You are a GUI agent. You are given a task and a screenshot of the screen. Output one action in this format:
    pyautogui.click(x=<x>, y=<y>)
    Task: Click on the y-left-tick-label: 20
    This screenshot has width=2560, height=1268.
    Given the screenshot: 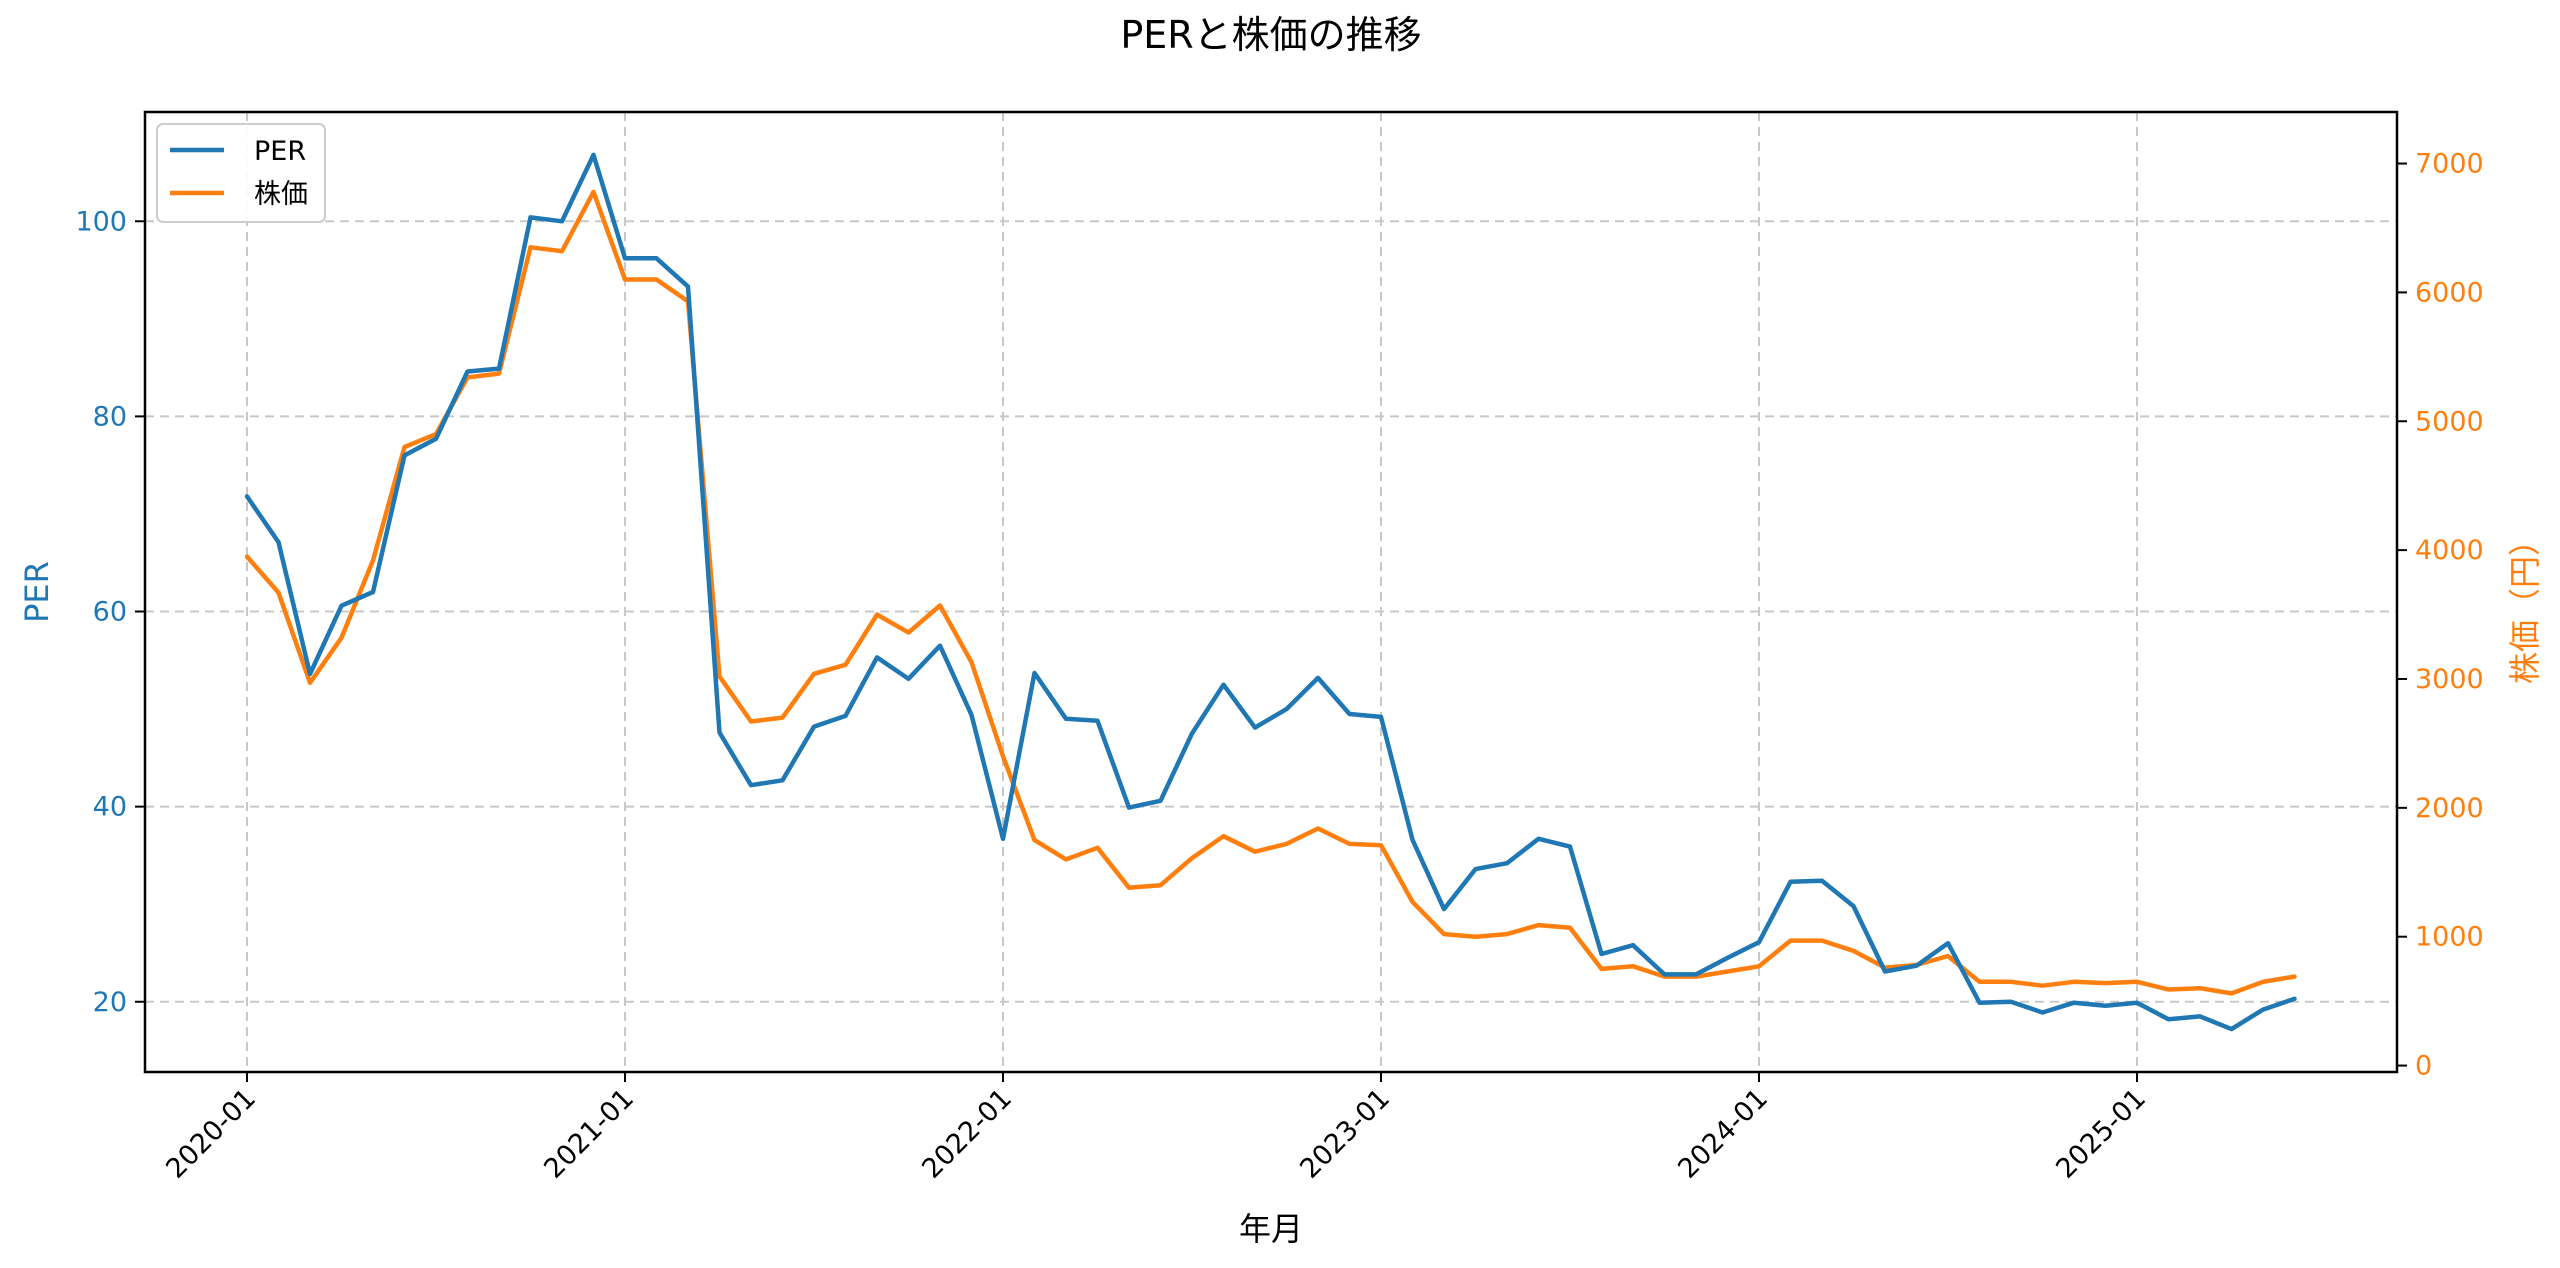 What is the action you would take?
    pyautogui.click(x=110, y=1002)
    